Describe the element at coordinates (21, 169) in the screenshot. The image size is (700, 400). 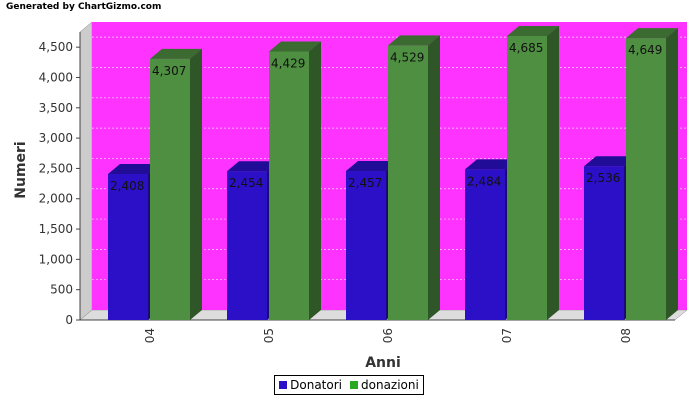
I see `y-axis-title: Numeri` at that location.